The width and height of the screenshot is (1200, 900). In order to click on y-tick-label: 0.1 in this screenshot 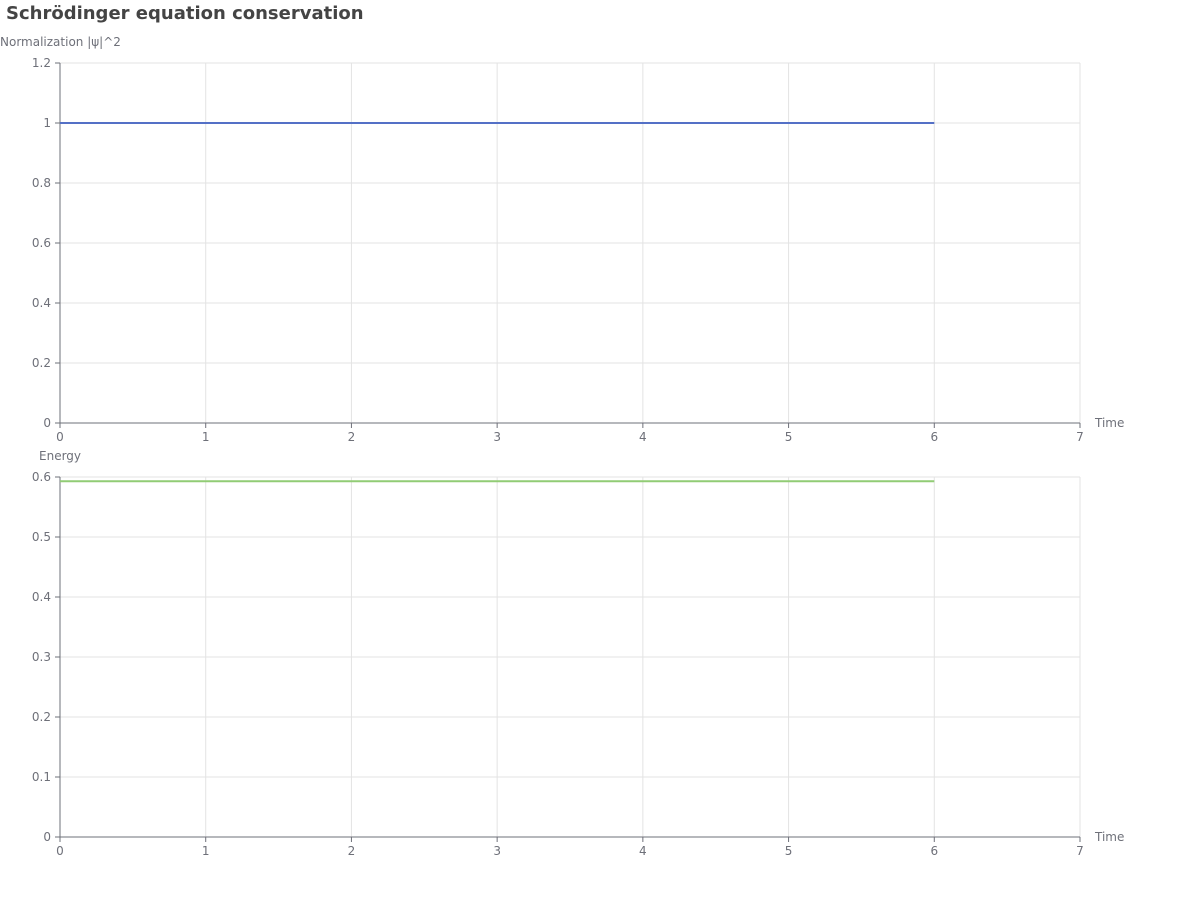, I will do `click(41, 777)`.